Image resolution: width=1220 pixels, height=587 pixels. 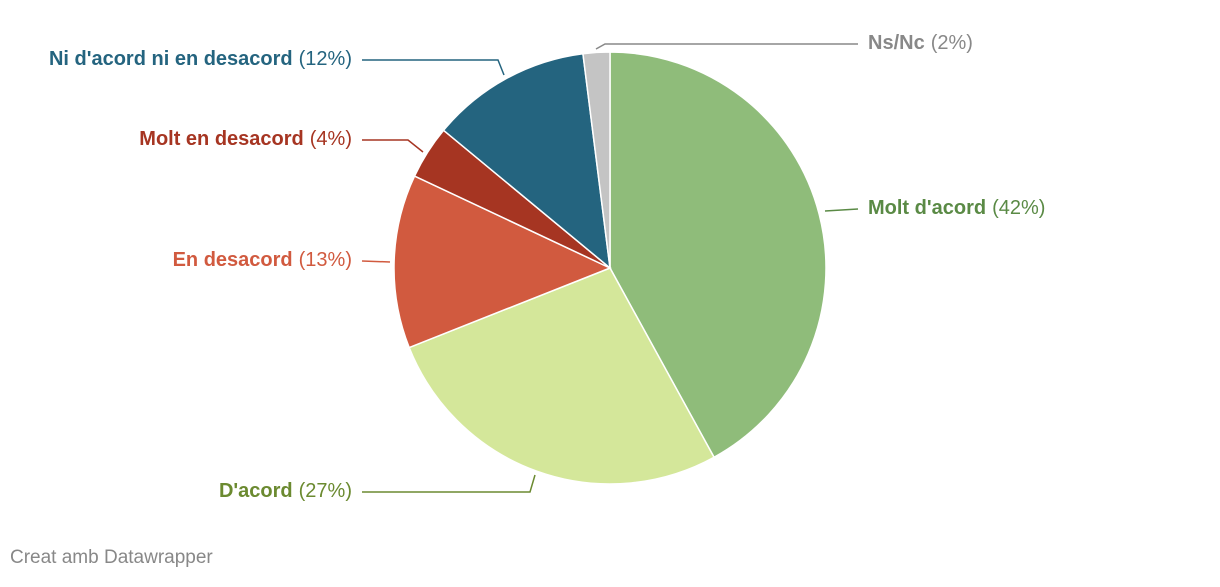 What do you see at coordinates (331, 139) in the screenshot?
I see `value-label: (4%)` at bounding box center [331, 139].